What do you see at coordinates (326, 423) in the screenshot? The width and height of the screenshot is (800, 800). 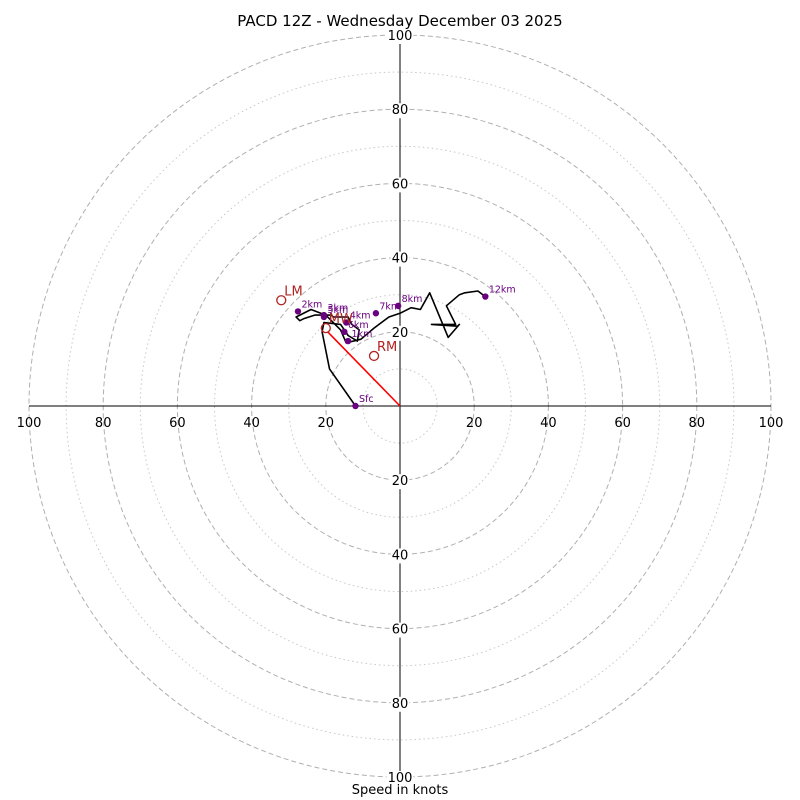 I see `x-tick-label-neg-20: 20` at bounding box center [326, 423].